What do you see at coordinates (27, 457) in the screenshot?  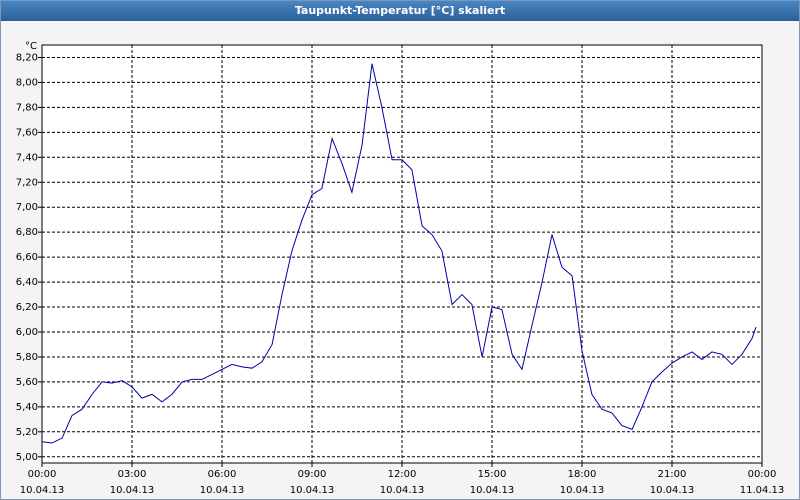 I see `y-tick-label: 5,00` at bounding box center [27, 457].